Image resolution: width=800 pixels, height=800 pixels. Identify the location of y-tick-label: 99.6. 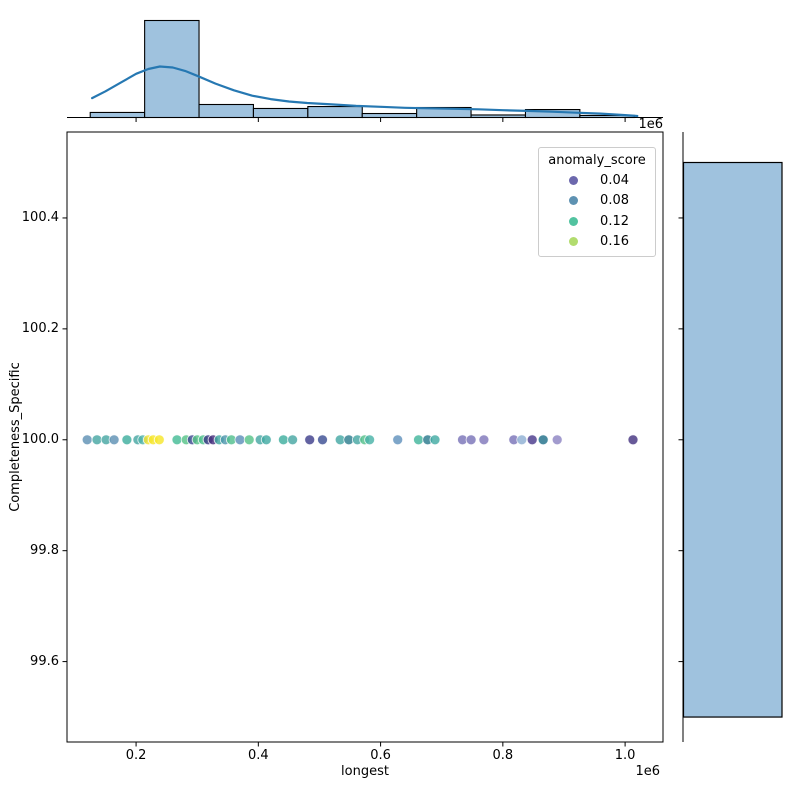
(44, 661).